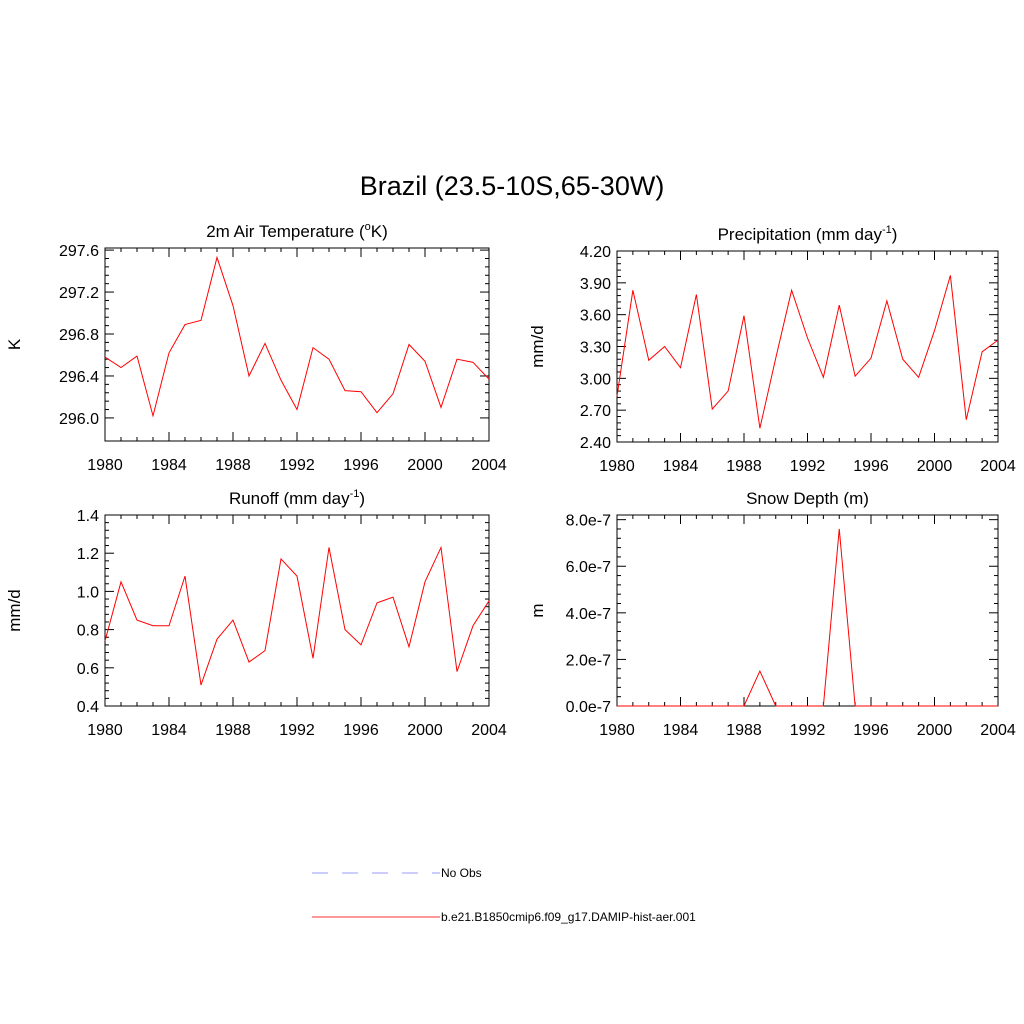 The height and width of the screenshot is (1024, 1024). I want to click on y-tick-label: 0.4, so click(88, 707).